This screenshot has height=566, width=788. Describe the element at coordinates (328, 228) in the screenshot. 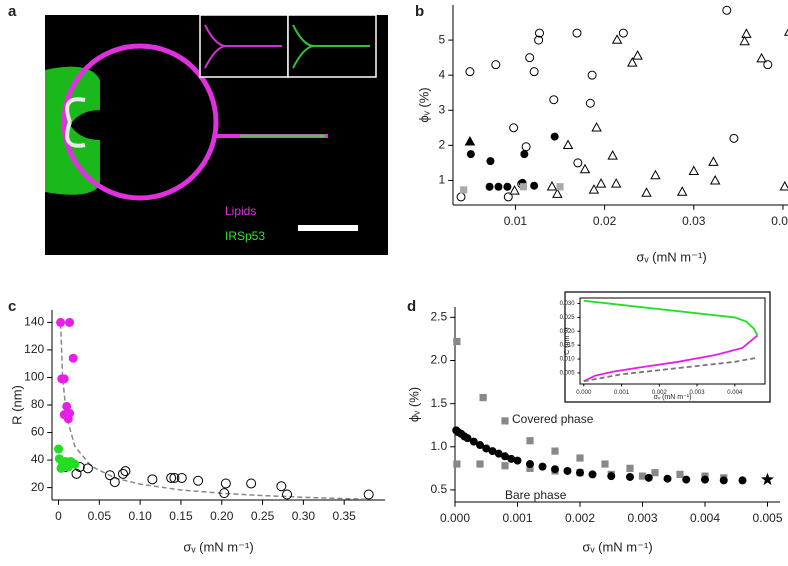

I see `scale-bar` at that location.